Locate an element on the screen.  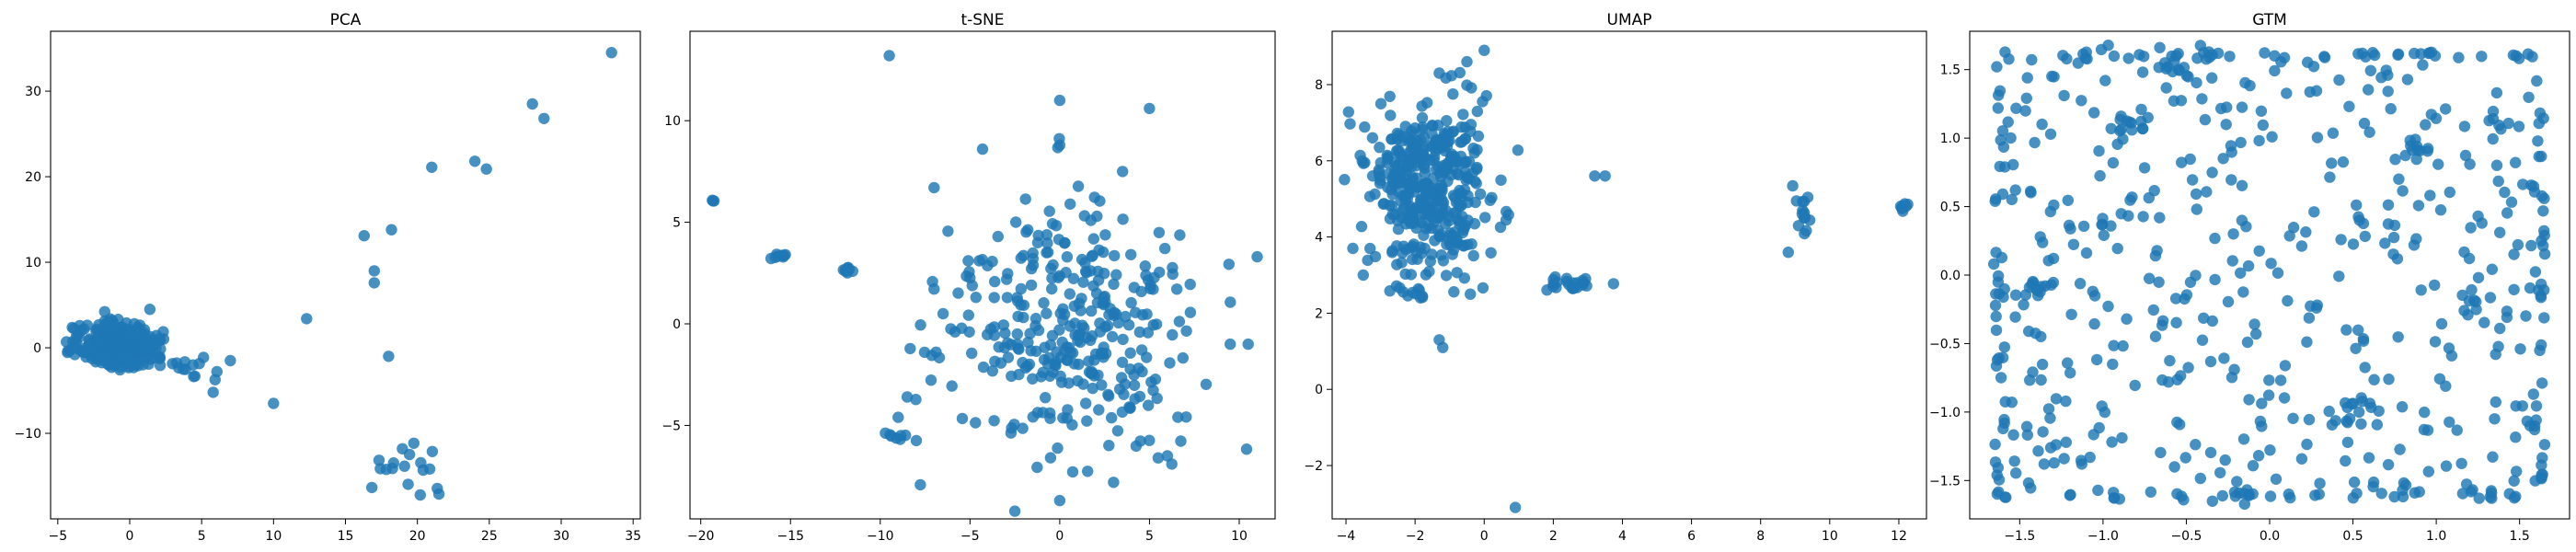
x-tick-label: 35 is located at coordinates (633, 536).